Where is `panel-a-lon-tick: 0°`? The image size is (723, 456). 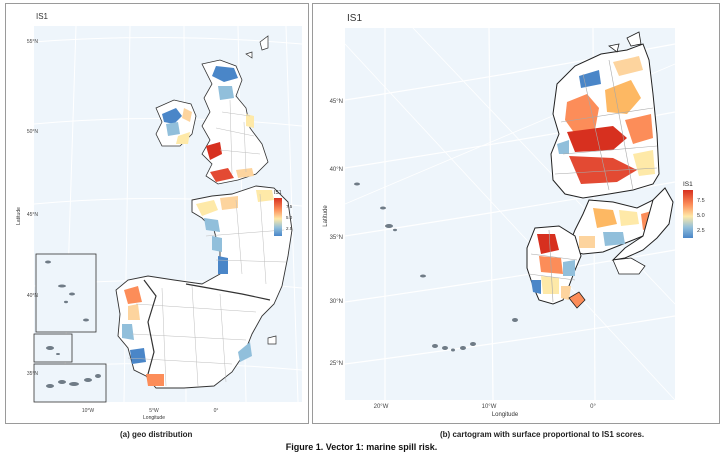
panel-a-lon-tick: 0° is located at coordinates (216, 411).